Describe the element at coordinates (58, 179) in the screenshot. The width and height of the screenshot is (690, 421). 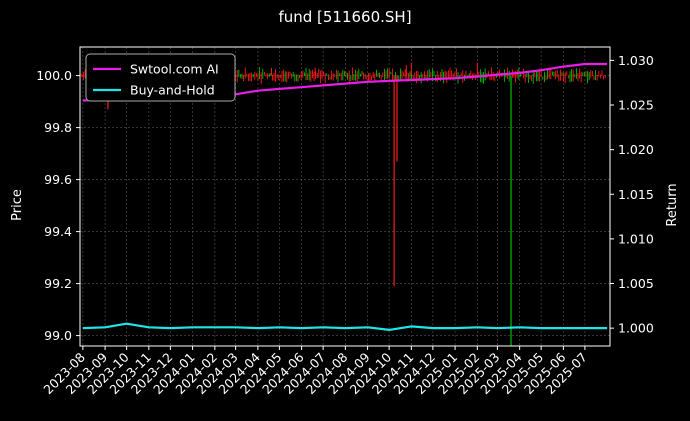
I see `y-tick-label-left: 99.6` at that location.